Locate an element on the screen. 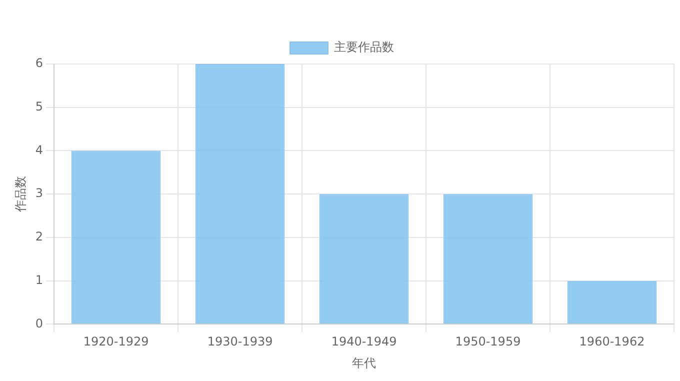 The width and height of the screenshot is (680, 381). x-tick-label: 1960-1962 is located at coordinates (612, 341).